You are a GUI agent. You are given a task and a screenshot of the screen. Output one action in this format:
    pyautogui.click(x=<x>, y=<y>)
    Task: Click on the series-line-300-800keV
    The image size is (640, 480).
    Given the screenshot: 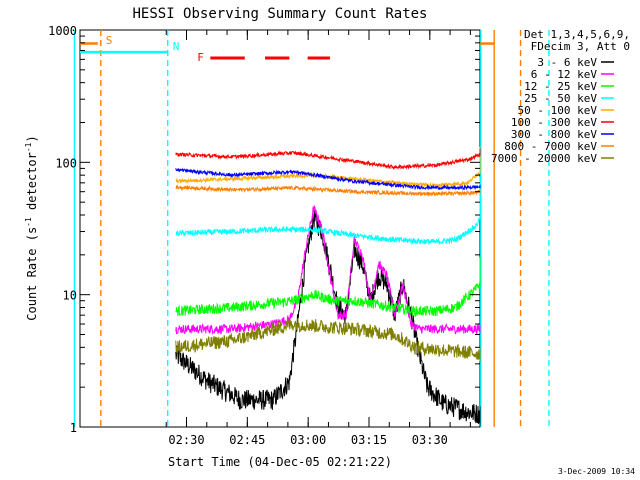 What is the action you would take?
    pyautogui.click(x=328, y=179)
    